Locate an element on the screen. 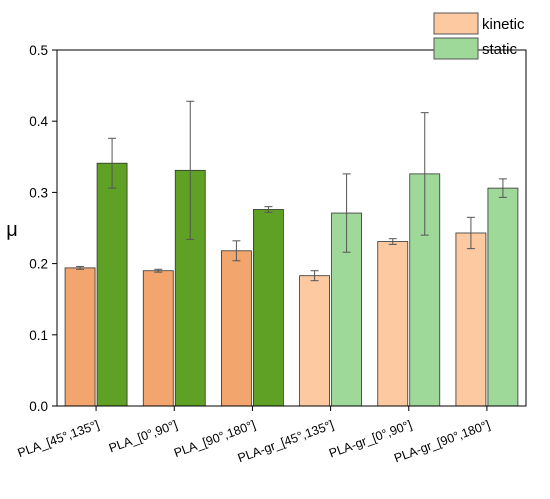 The height and width of the screenshot is (499, 550). x-tick-label-pla-45-135: PLA_[45°,135°] is located at coordinates (58, 439).